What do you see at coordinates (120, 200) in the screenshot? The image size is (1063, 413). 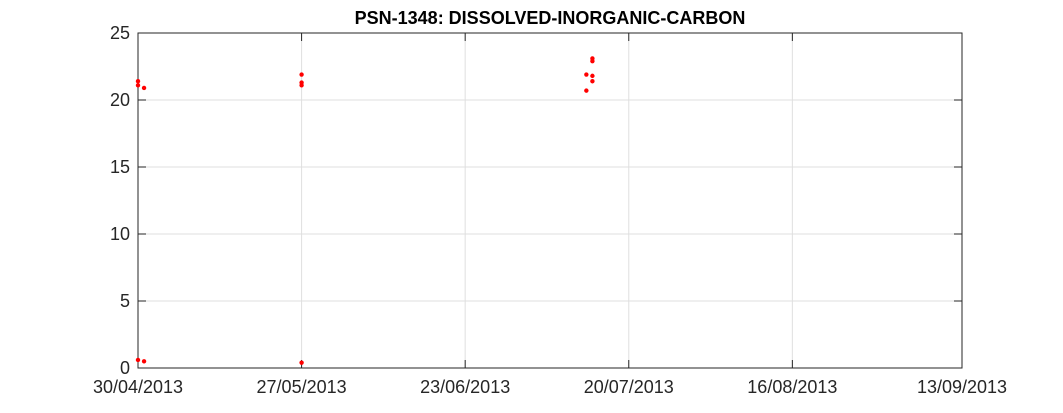 I see `y-tick-labels: 0 5 10 15 20 25` at bounding box center [120, 200].